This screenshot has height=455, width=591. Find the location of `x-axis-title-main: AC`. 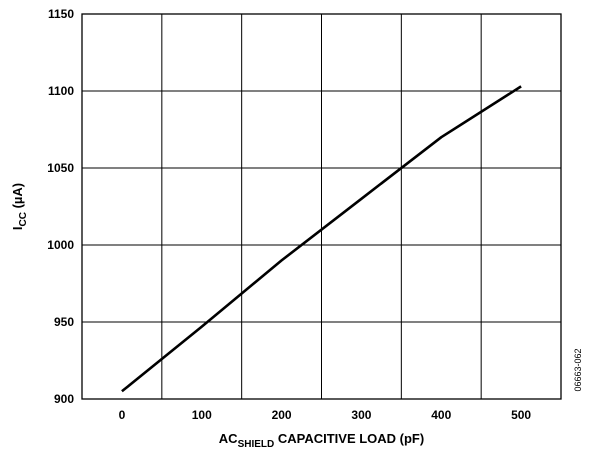

x-axis-title-main: AC is located at coordinates (228, 438).